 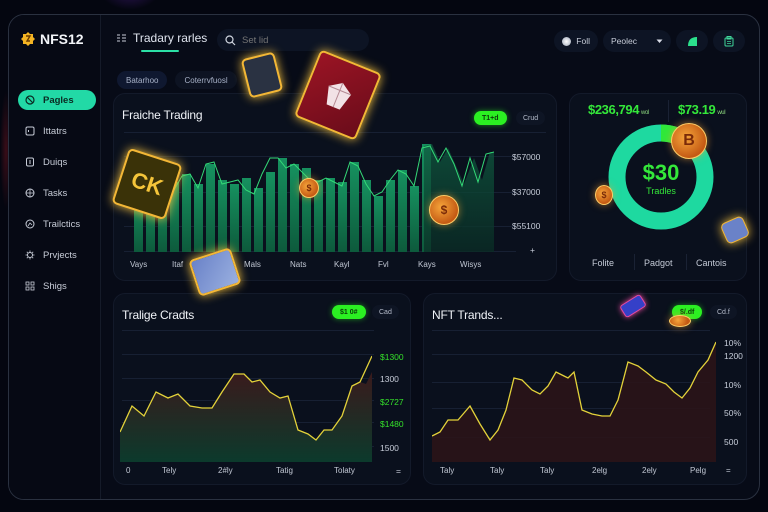 I want to click on sidebar-item-duiqs: Duiqs, so click(x=57, y=162).